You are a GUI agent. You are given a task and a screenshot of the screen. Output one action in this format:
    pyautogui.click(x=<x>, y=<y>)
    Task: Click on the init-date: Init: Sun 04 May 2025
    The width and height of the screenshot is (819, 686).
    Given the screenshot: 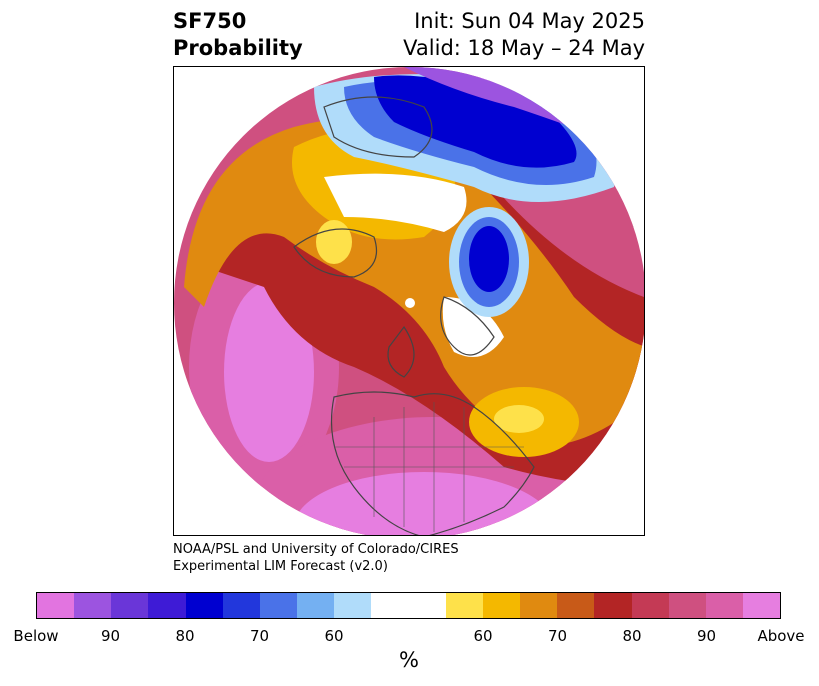 What is the action you would take?
    pyautogui.click(x=529, y=21)
    